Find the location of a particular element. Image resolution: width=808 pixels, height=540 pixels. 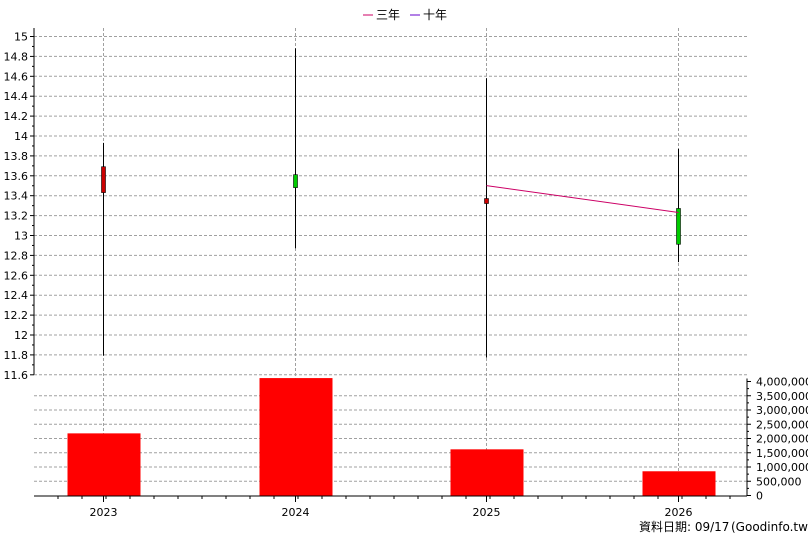

price-tick-label: 13 is located at coordinates (21, 236).